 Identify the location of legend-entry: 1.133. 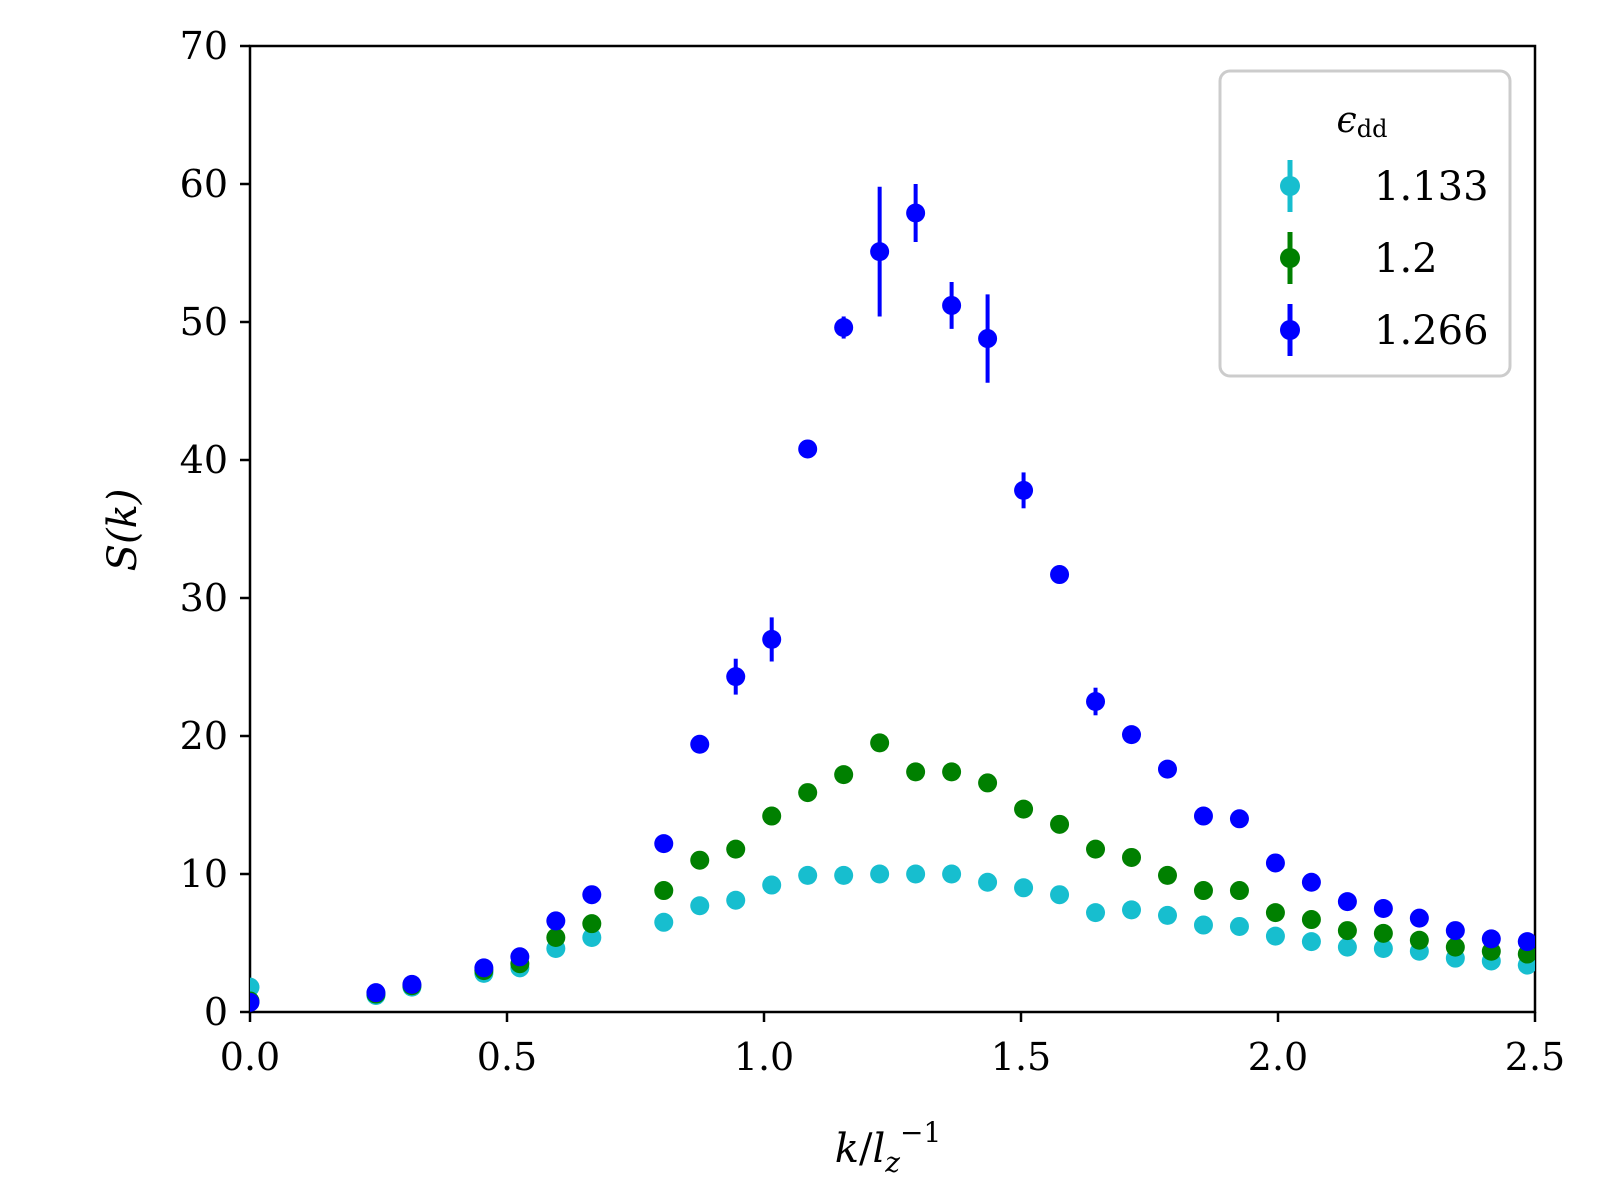
(1384, 186).